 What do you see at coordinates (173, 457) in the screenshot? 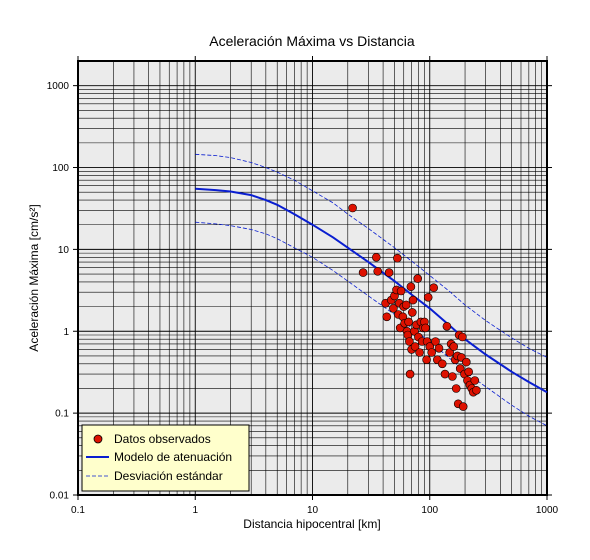
I see `legend-label-model: Modelo de atenuación` at bounding box center [173, 457].